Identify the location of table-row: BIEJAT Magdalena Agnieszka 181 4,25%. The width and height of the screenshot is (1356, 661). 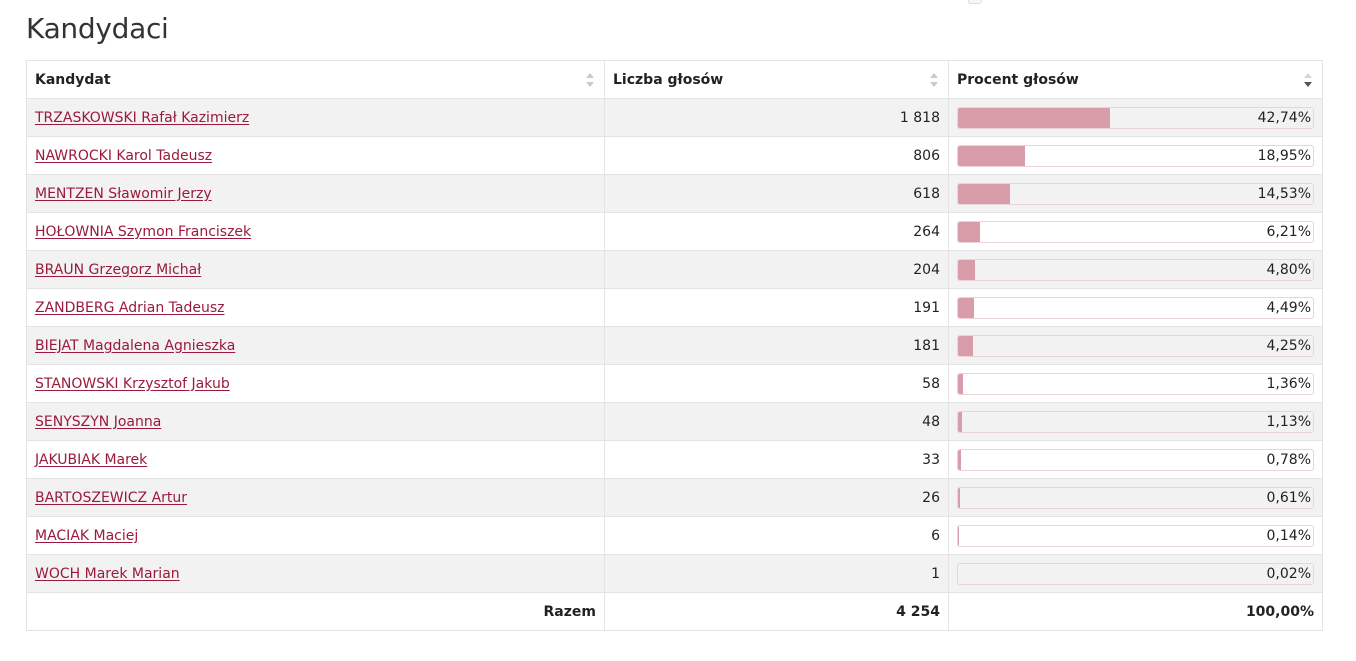
(674, 345).